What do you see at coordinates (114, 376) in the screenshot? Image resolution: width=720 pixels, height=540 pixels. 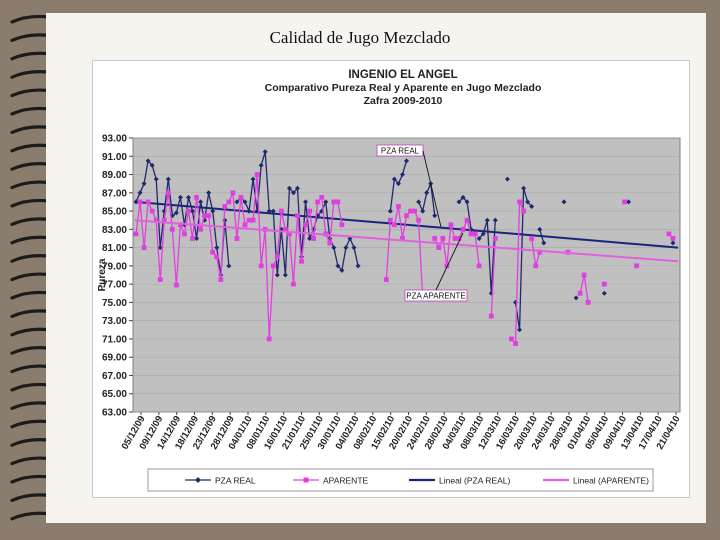 I see `y-tick-label: 67.00` at bounding box center [114, 376].